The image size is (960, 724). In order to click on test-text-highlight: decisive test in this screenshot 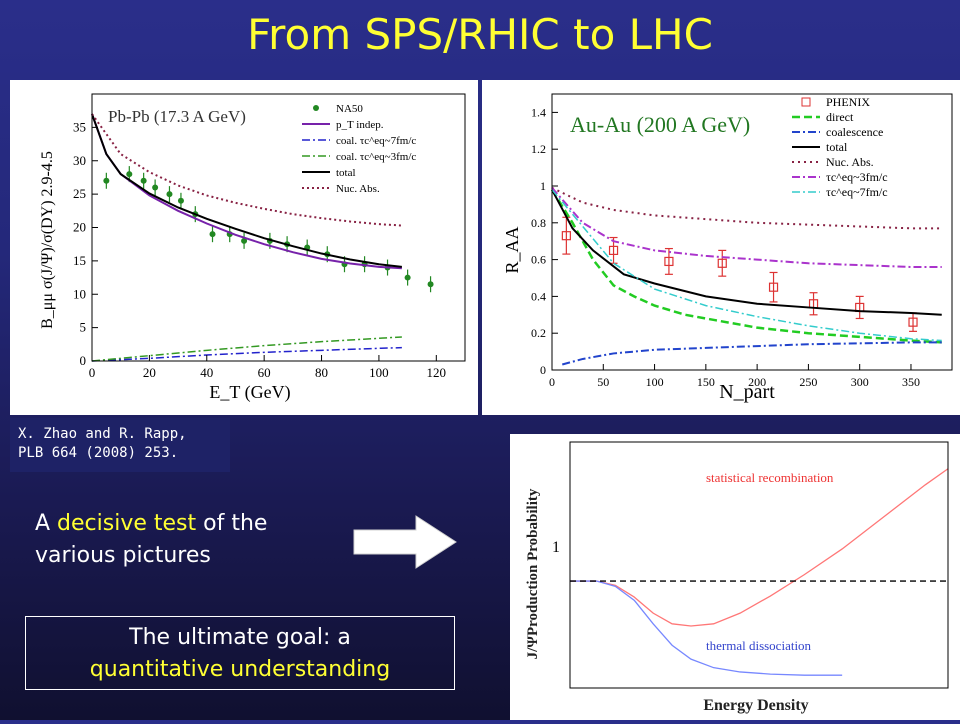, I will do `click(127, 523)`.